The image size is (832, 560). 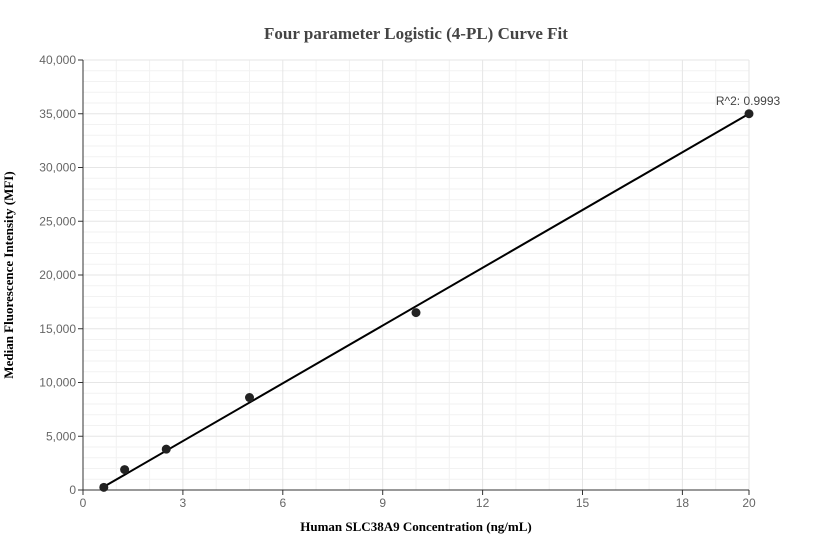 I want to click on y-tick-label: 20,000, so click(x=57, y=275).